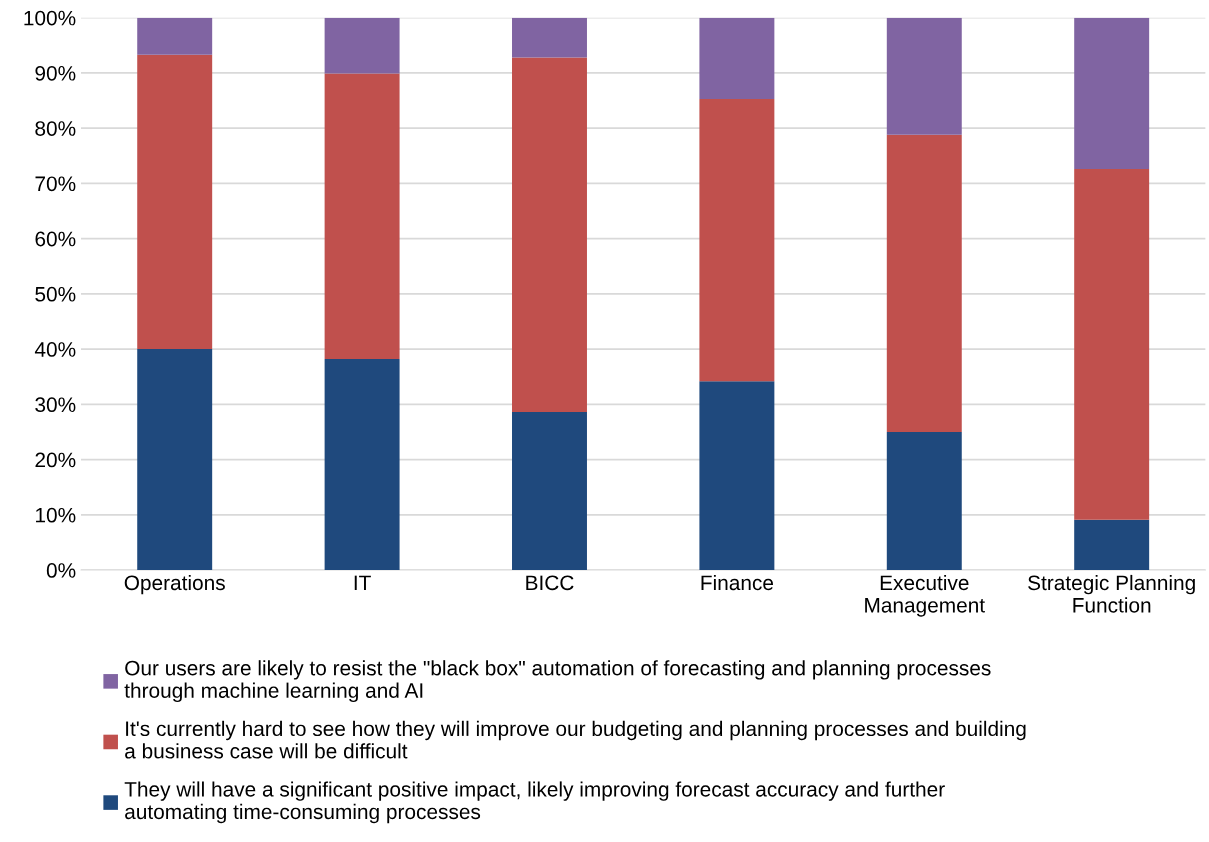 This screenshot has width=1209, height=842. I want to click on x-tick-label: Operations, so click(174, 584).